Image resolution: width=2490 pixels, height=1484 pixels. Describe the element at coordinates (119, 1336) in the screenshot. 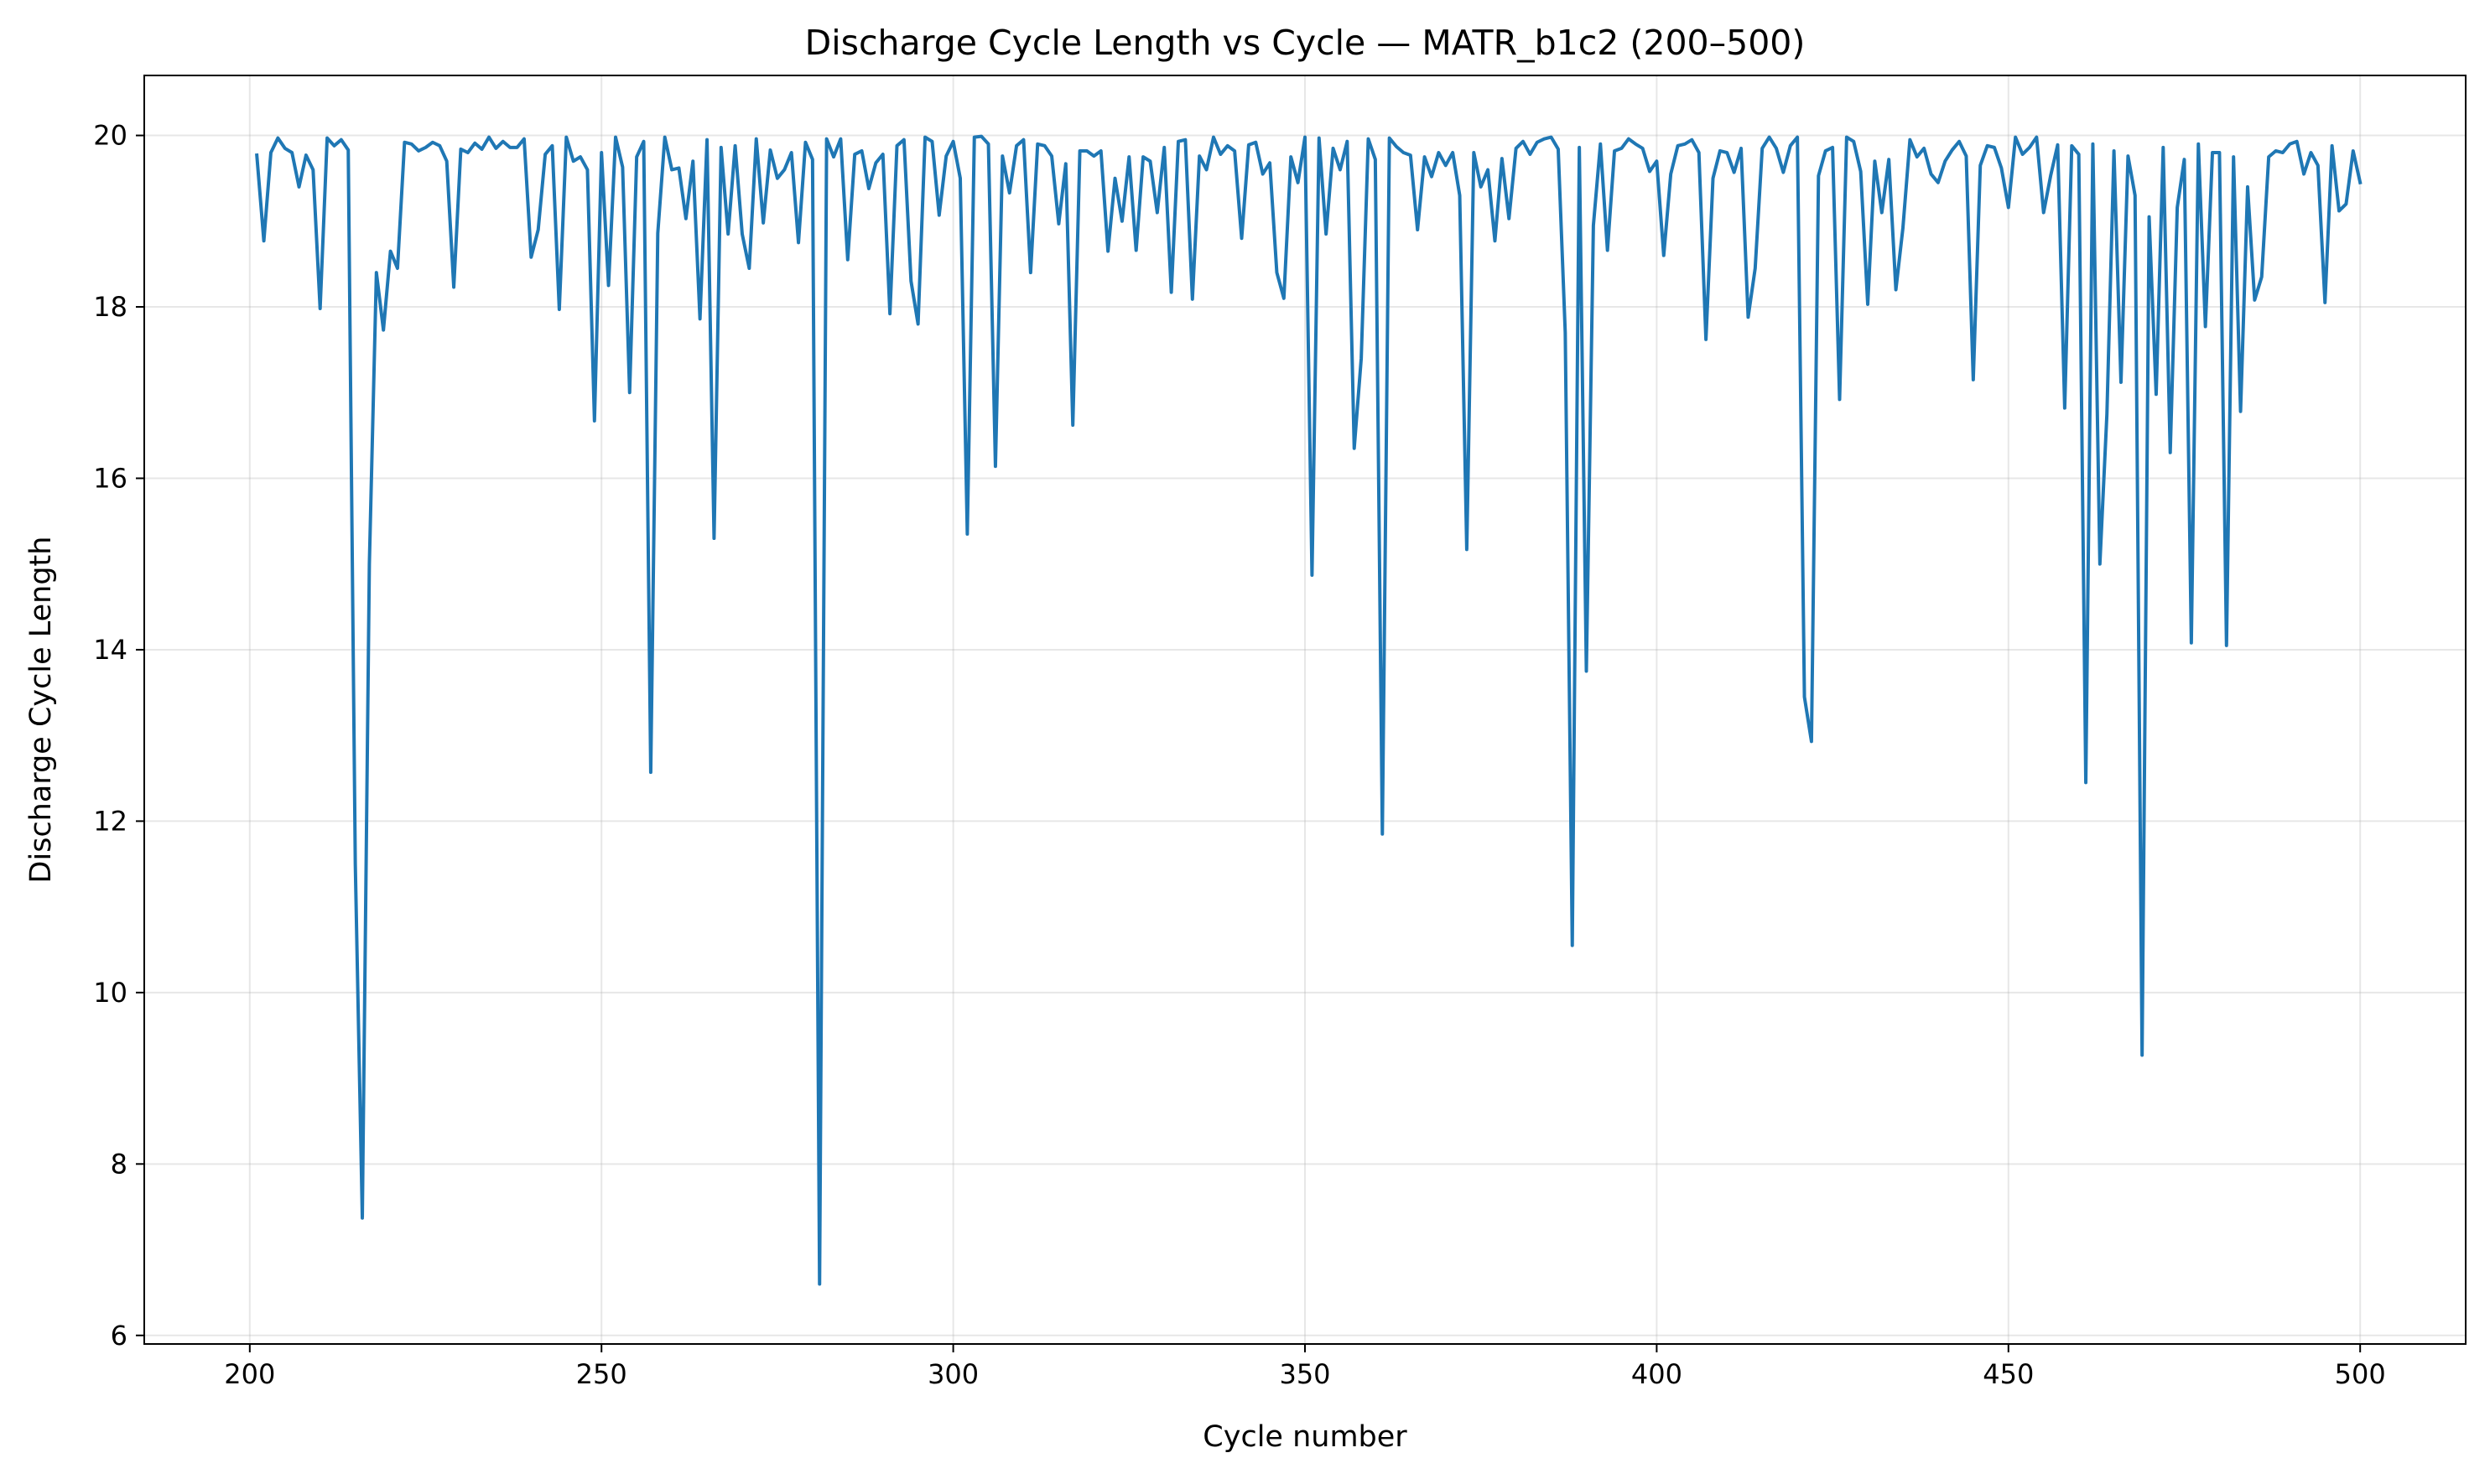

I see `y-tick-label: 6` at that location.